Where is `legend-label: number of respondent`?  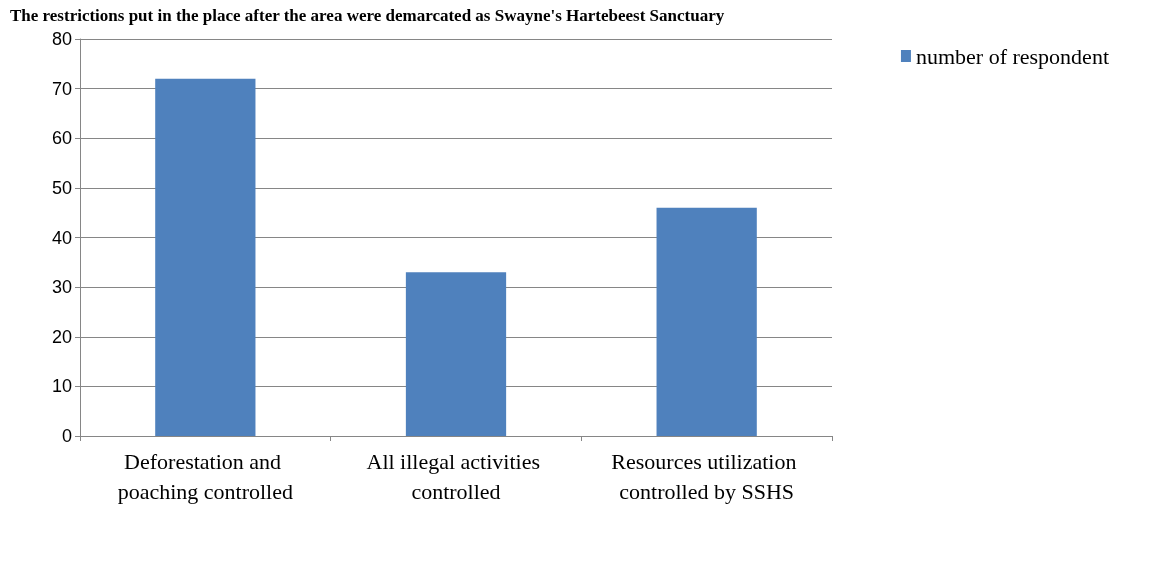
legend-label: number of respondent is located at coordinates (1012, 56).